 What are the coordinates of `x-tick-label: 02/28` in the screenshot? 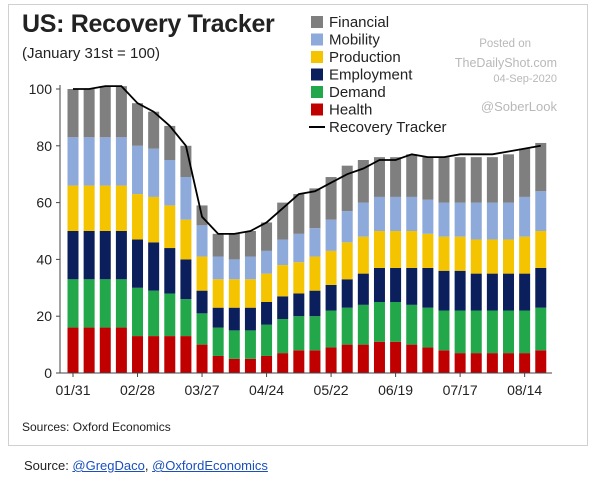 It's located at (137, 390).